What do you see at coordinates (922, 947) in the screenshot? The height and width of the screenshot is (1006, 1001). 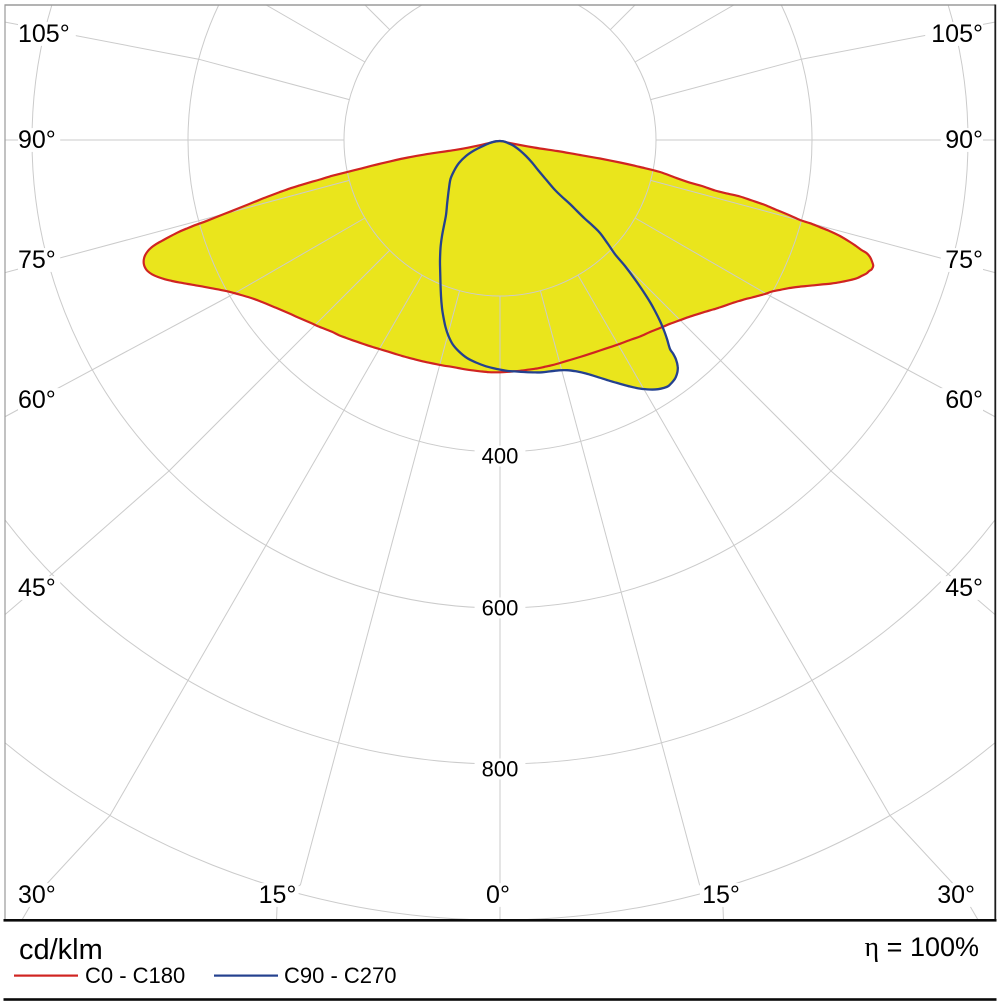 I see `svg-text: η = 100%` at bounding box center [922, 947].